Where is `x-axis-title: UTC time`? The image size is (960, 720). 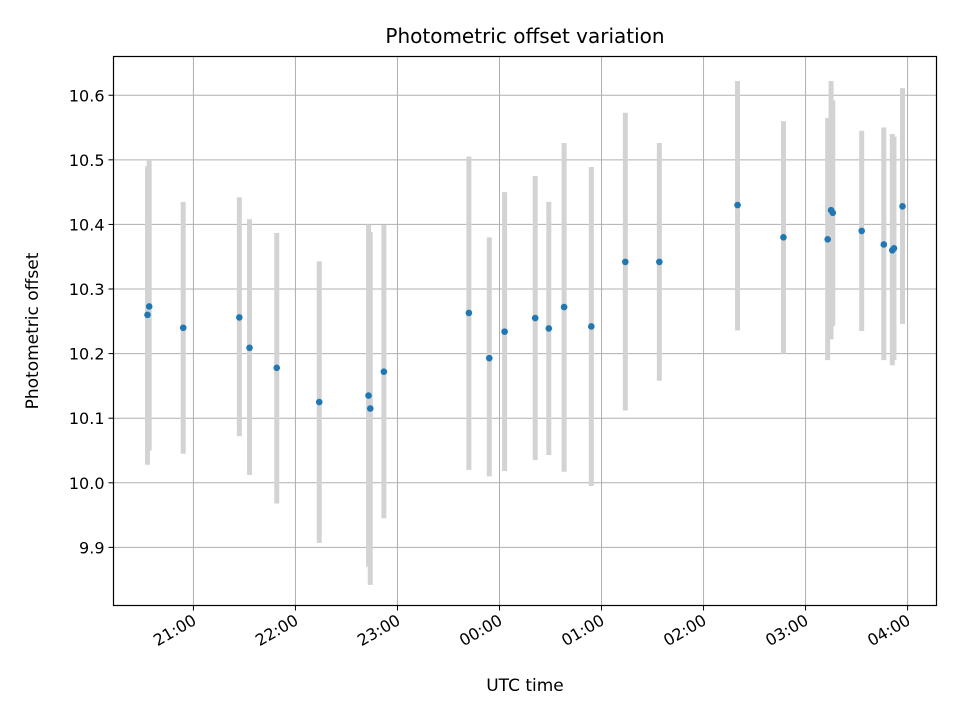
x-axis-title: UTC time is located at coordinates (525, 686).